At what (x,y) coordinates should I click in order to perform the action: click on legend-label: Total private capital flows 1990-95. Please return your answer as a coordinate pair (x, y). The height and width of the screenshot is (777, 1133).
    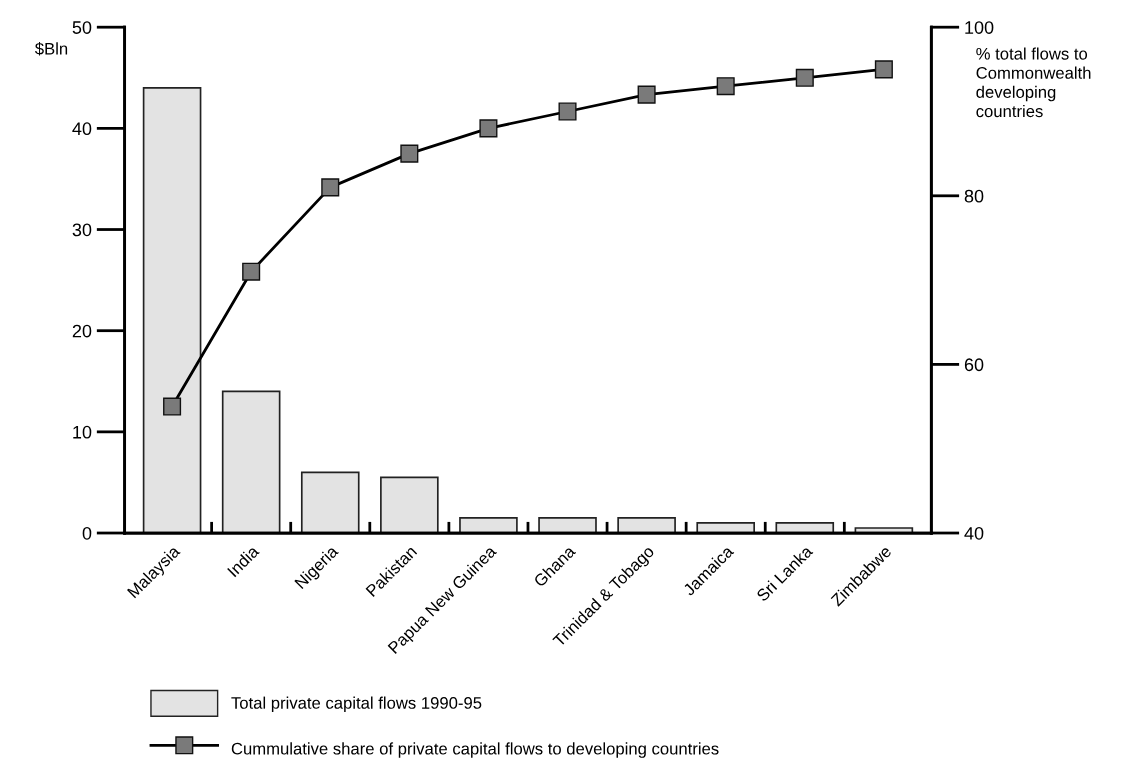
    Looking at the image, I should click on (356, 704).